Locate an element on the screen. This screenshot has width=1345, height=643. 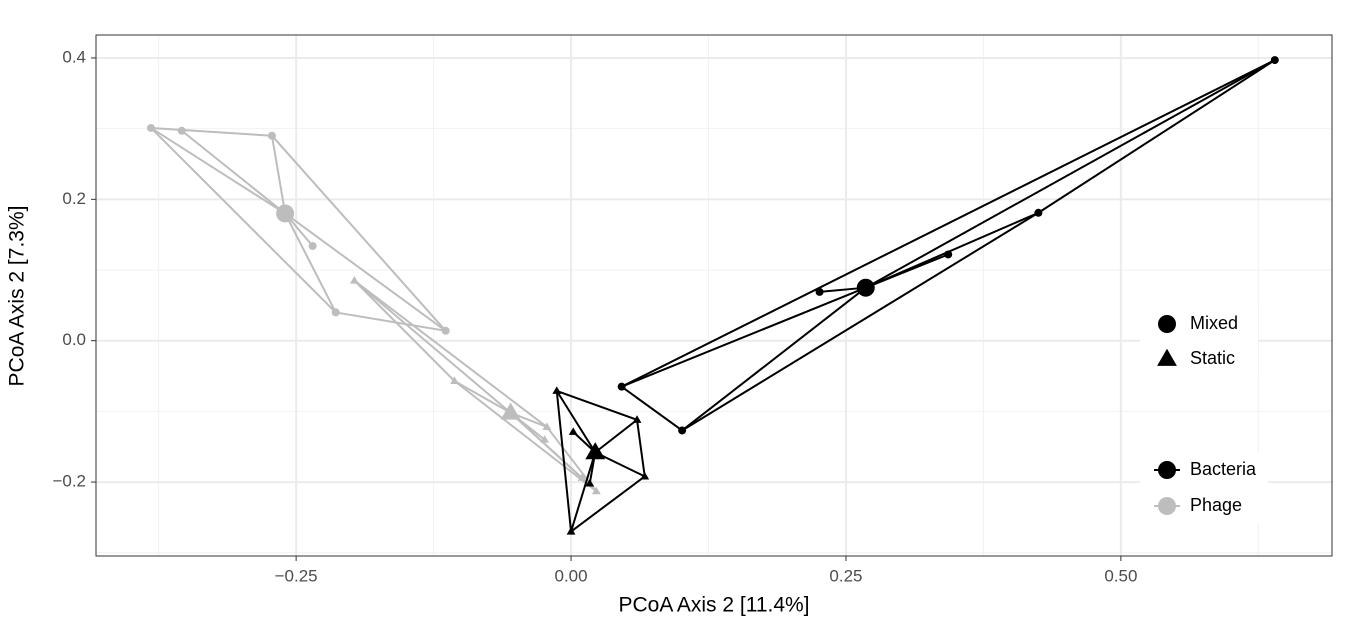
x-tick-label: 0.50 is located at coordinates (1120, 575).